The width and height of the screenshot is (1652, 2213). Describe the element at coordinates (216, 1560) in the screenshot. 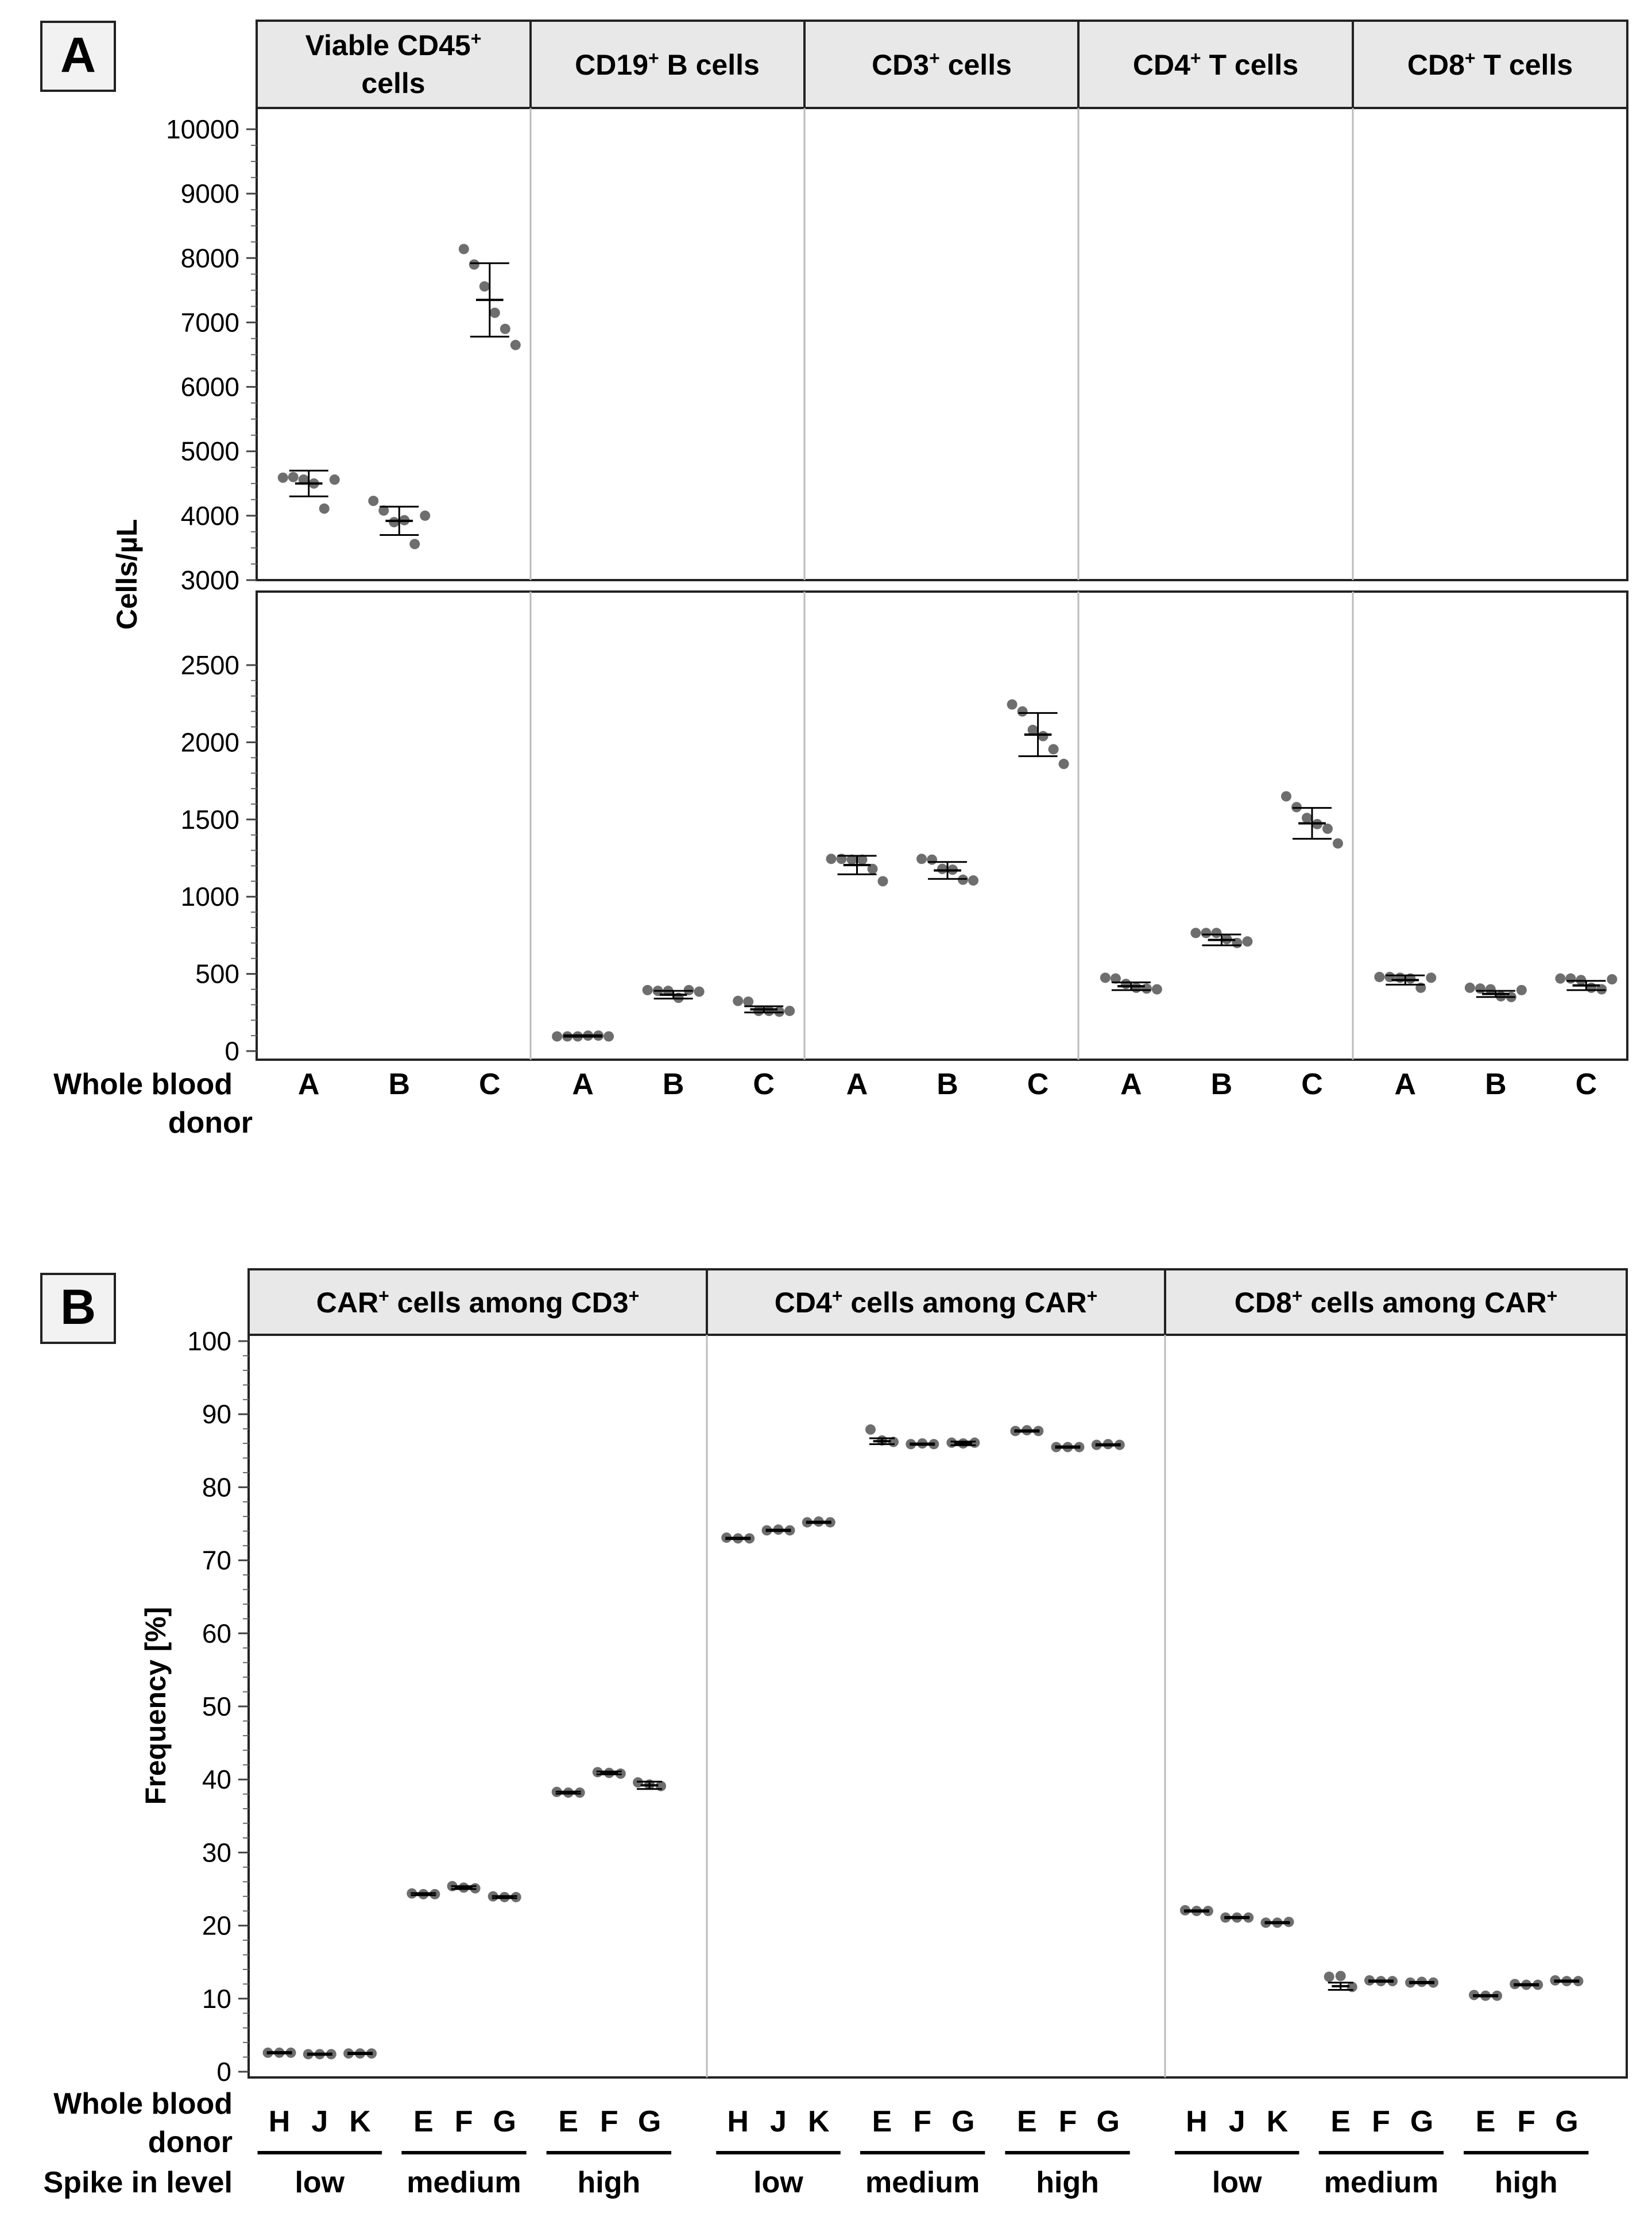

I see `y-tick-label-70: 70` at that location.